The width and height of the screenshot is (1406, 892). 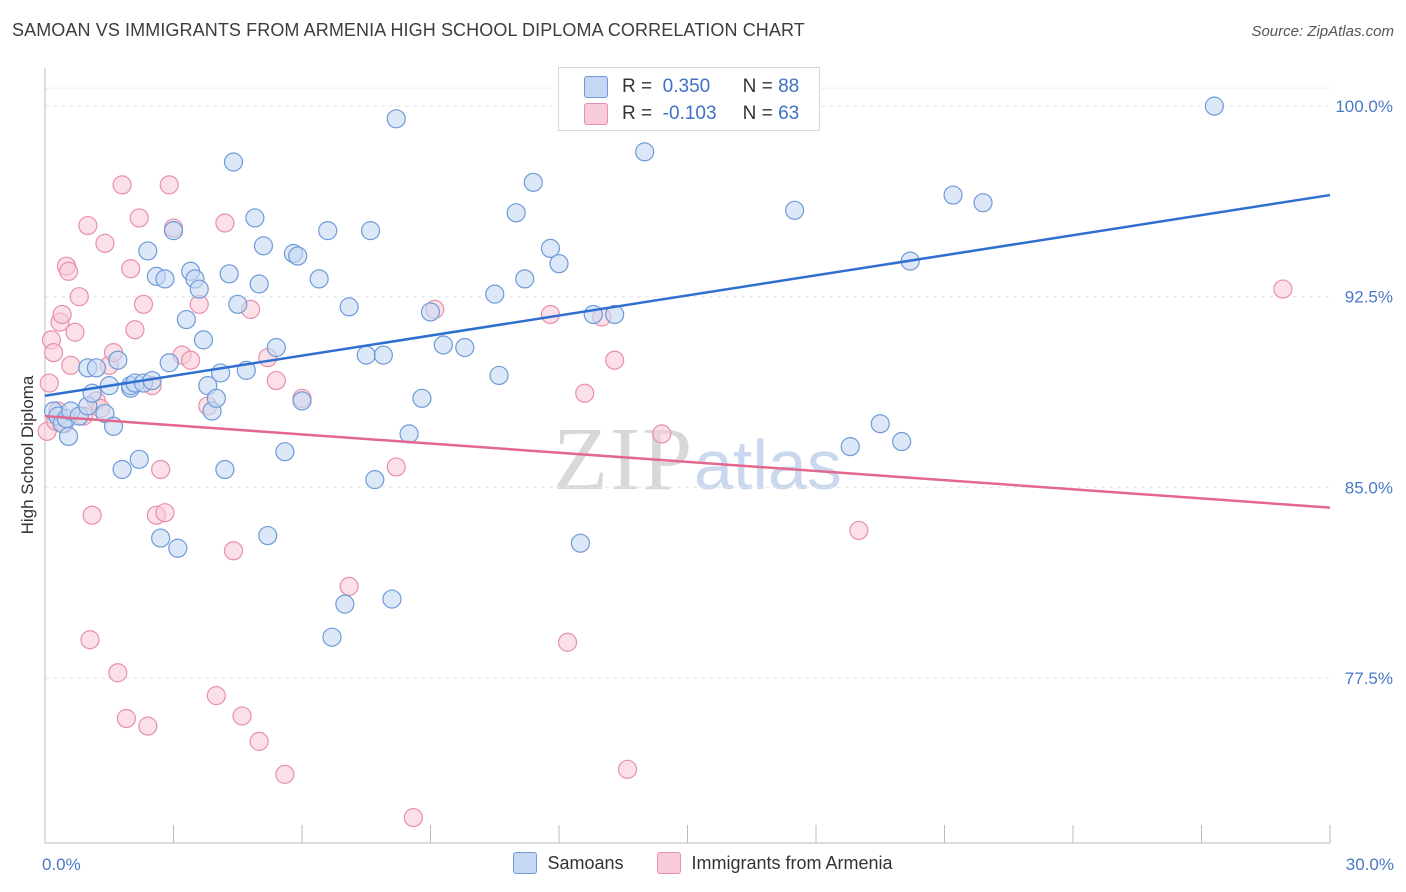 What do you see at coordinates (525, 863) in the screenshot?
I see `legend-swatch-samoans` at bounding box center [525, 863].